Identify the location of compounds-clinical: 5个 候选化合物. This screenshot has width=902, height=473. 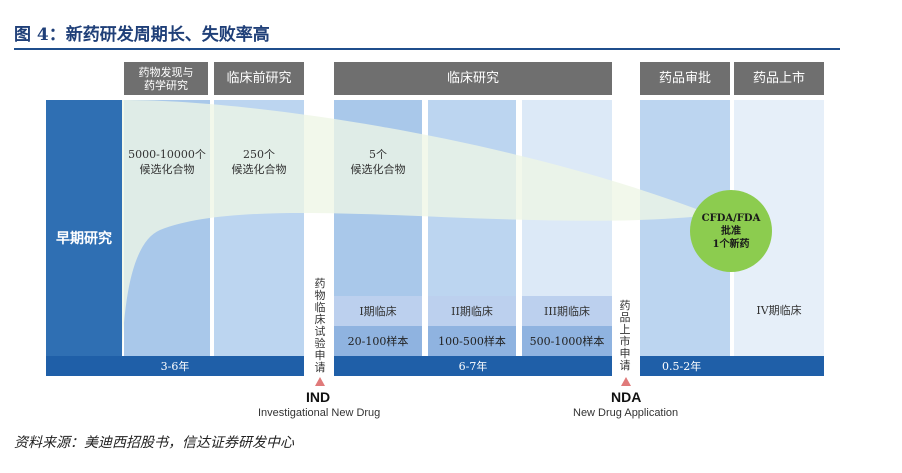
(378, 162).